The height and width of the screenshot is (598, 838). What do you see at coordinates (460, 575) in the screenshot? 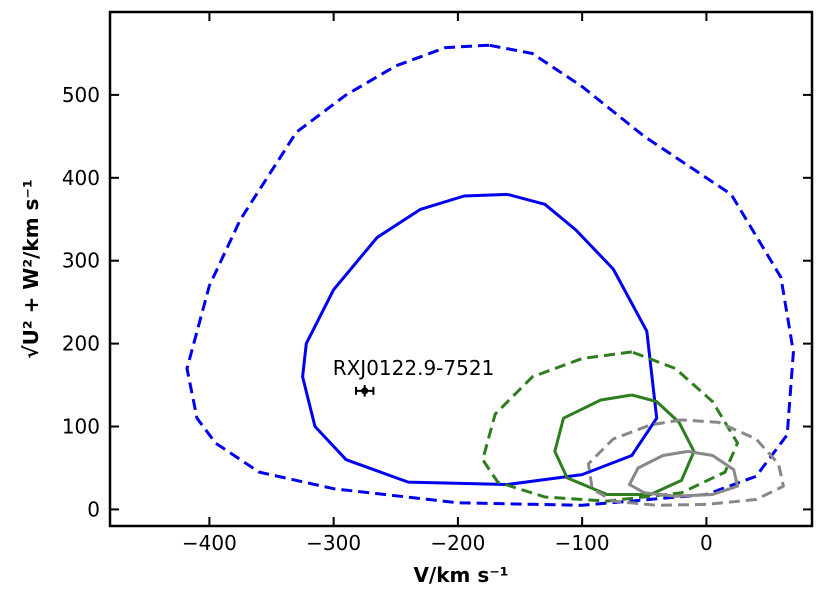
I see `x-axis-label: V/km s⁻¹` at bounding box center [460, 575].